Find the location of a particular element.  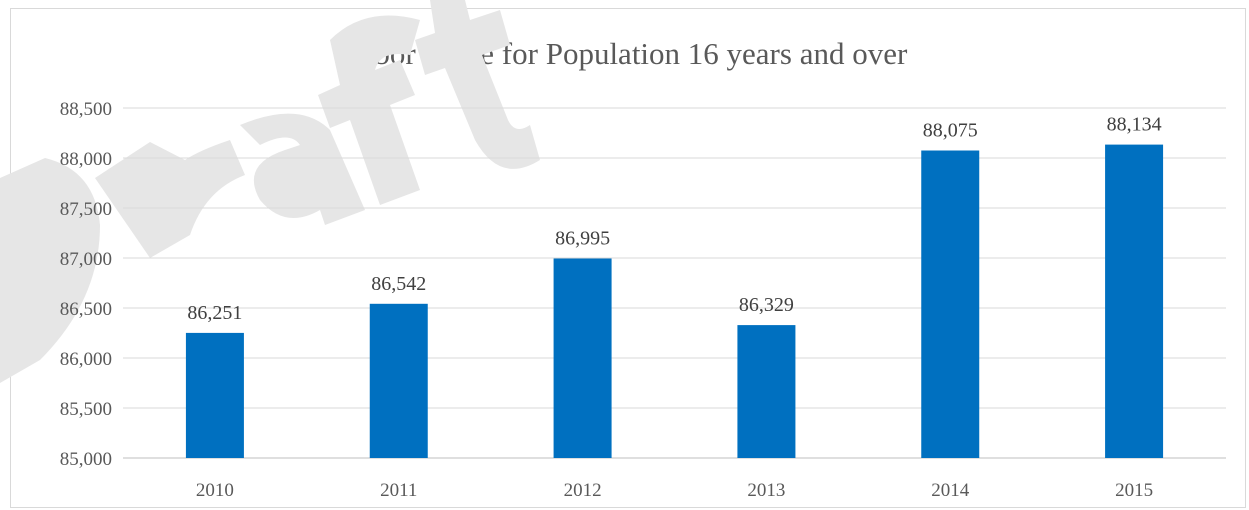

data-label: 88,134 is located at coordinates (1134, 125).